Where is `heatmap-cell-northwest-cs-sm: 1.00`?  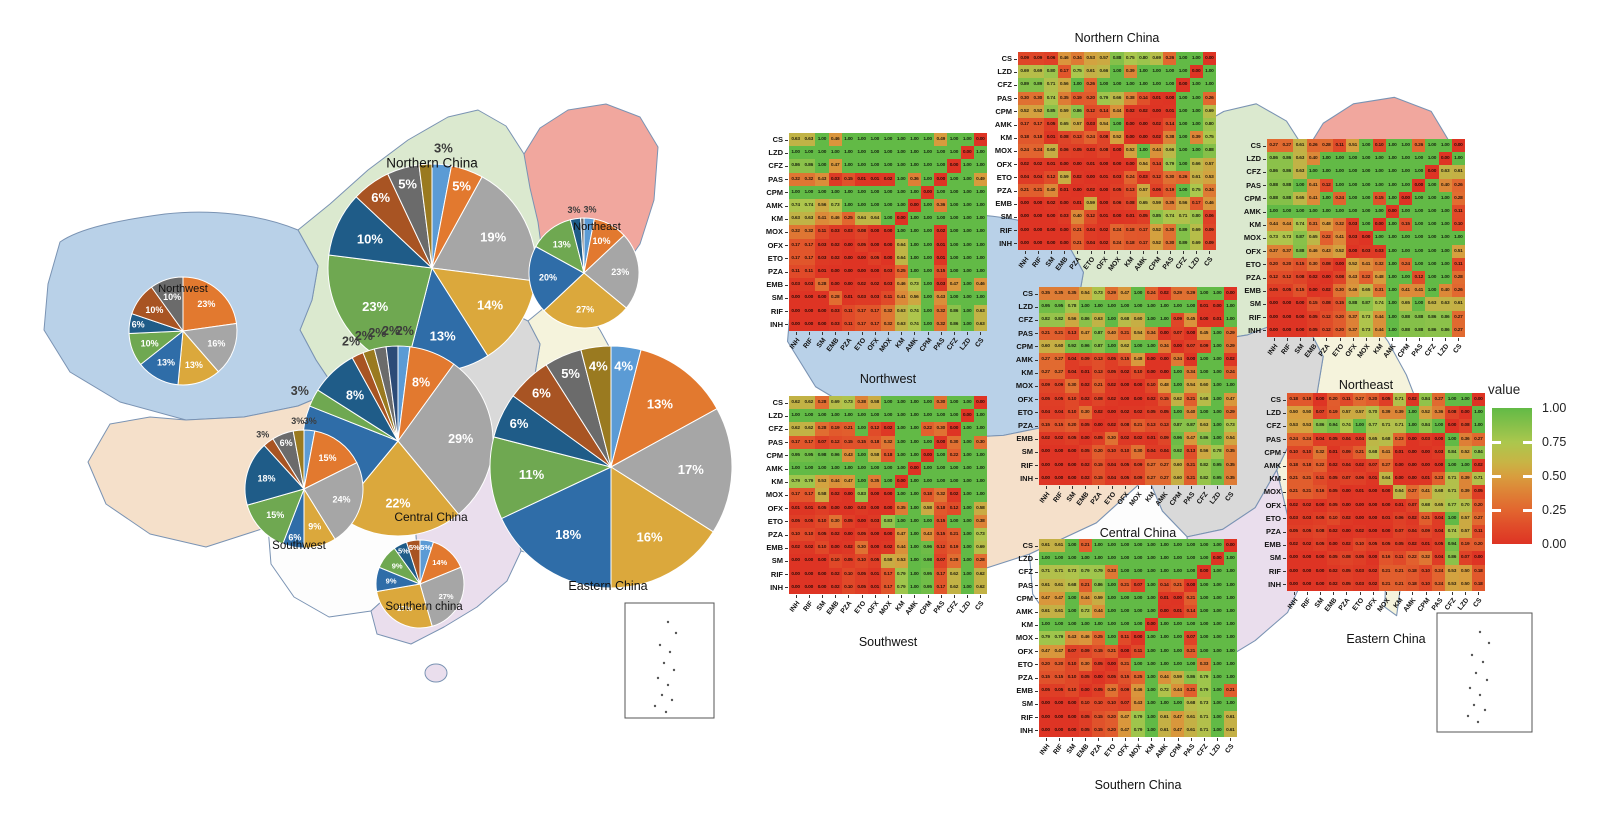
heatmap-cell-northwest-cs-sm: 1.00 is located at coordinates (822, 140).